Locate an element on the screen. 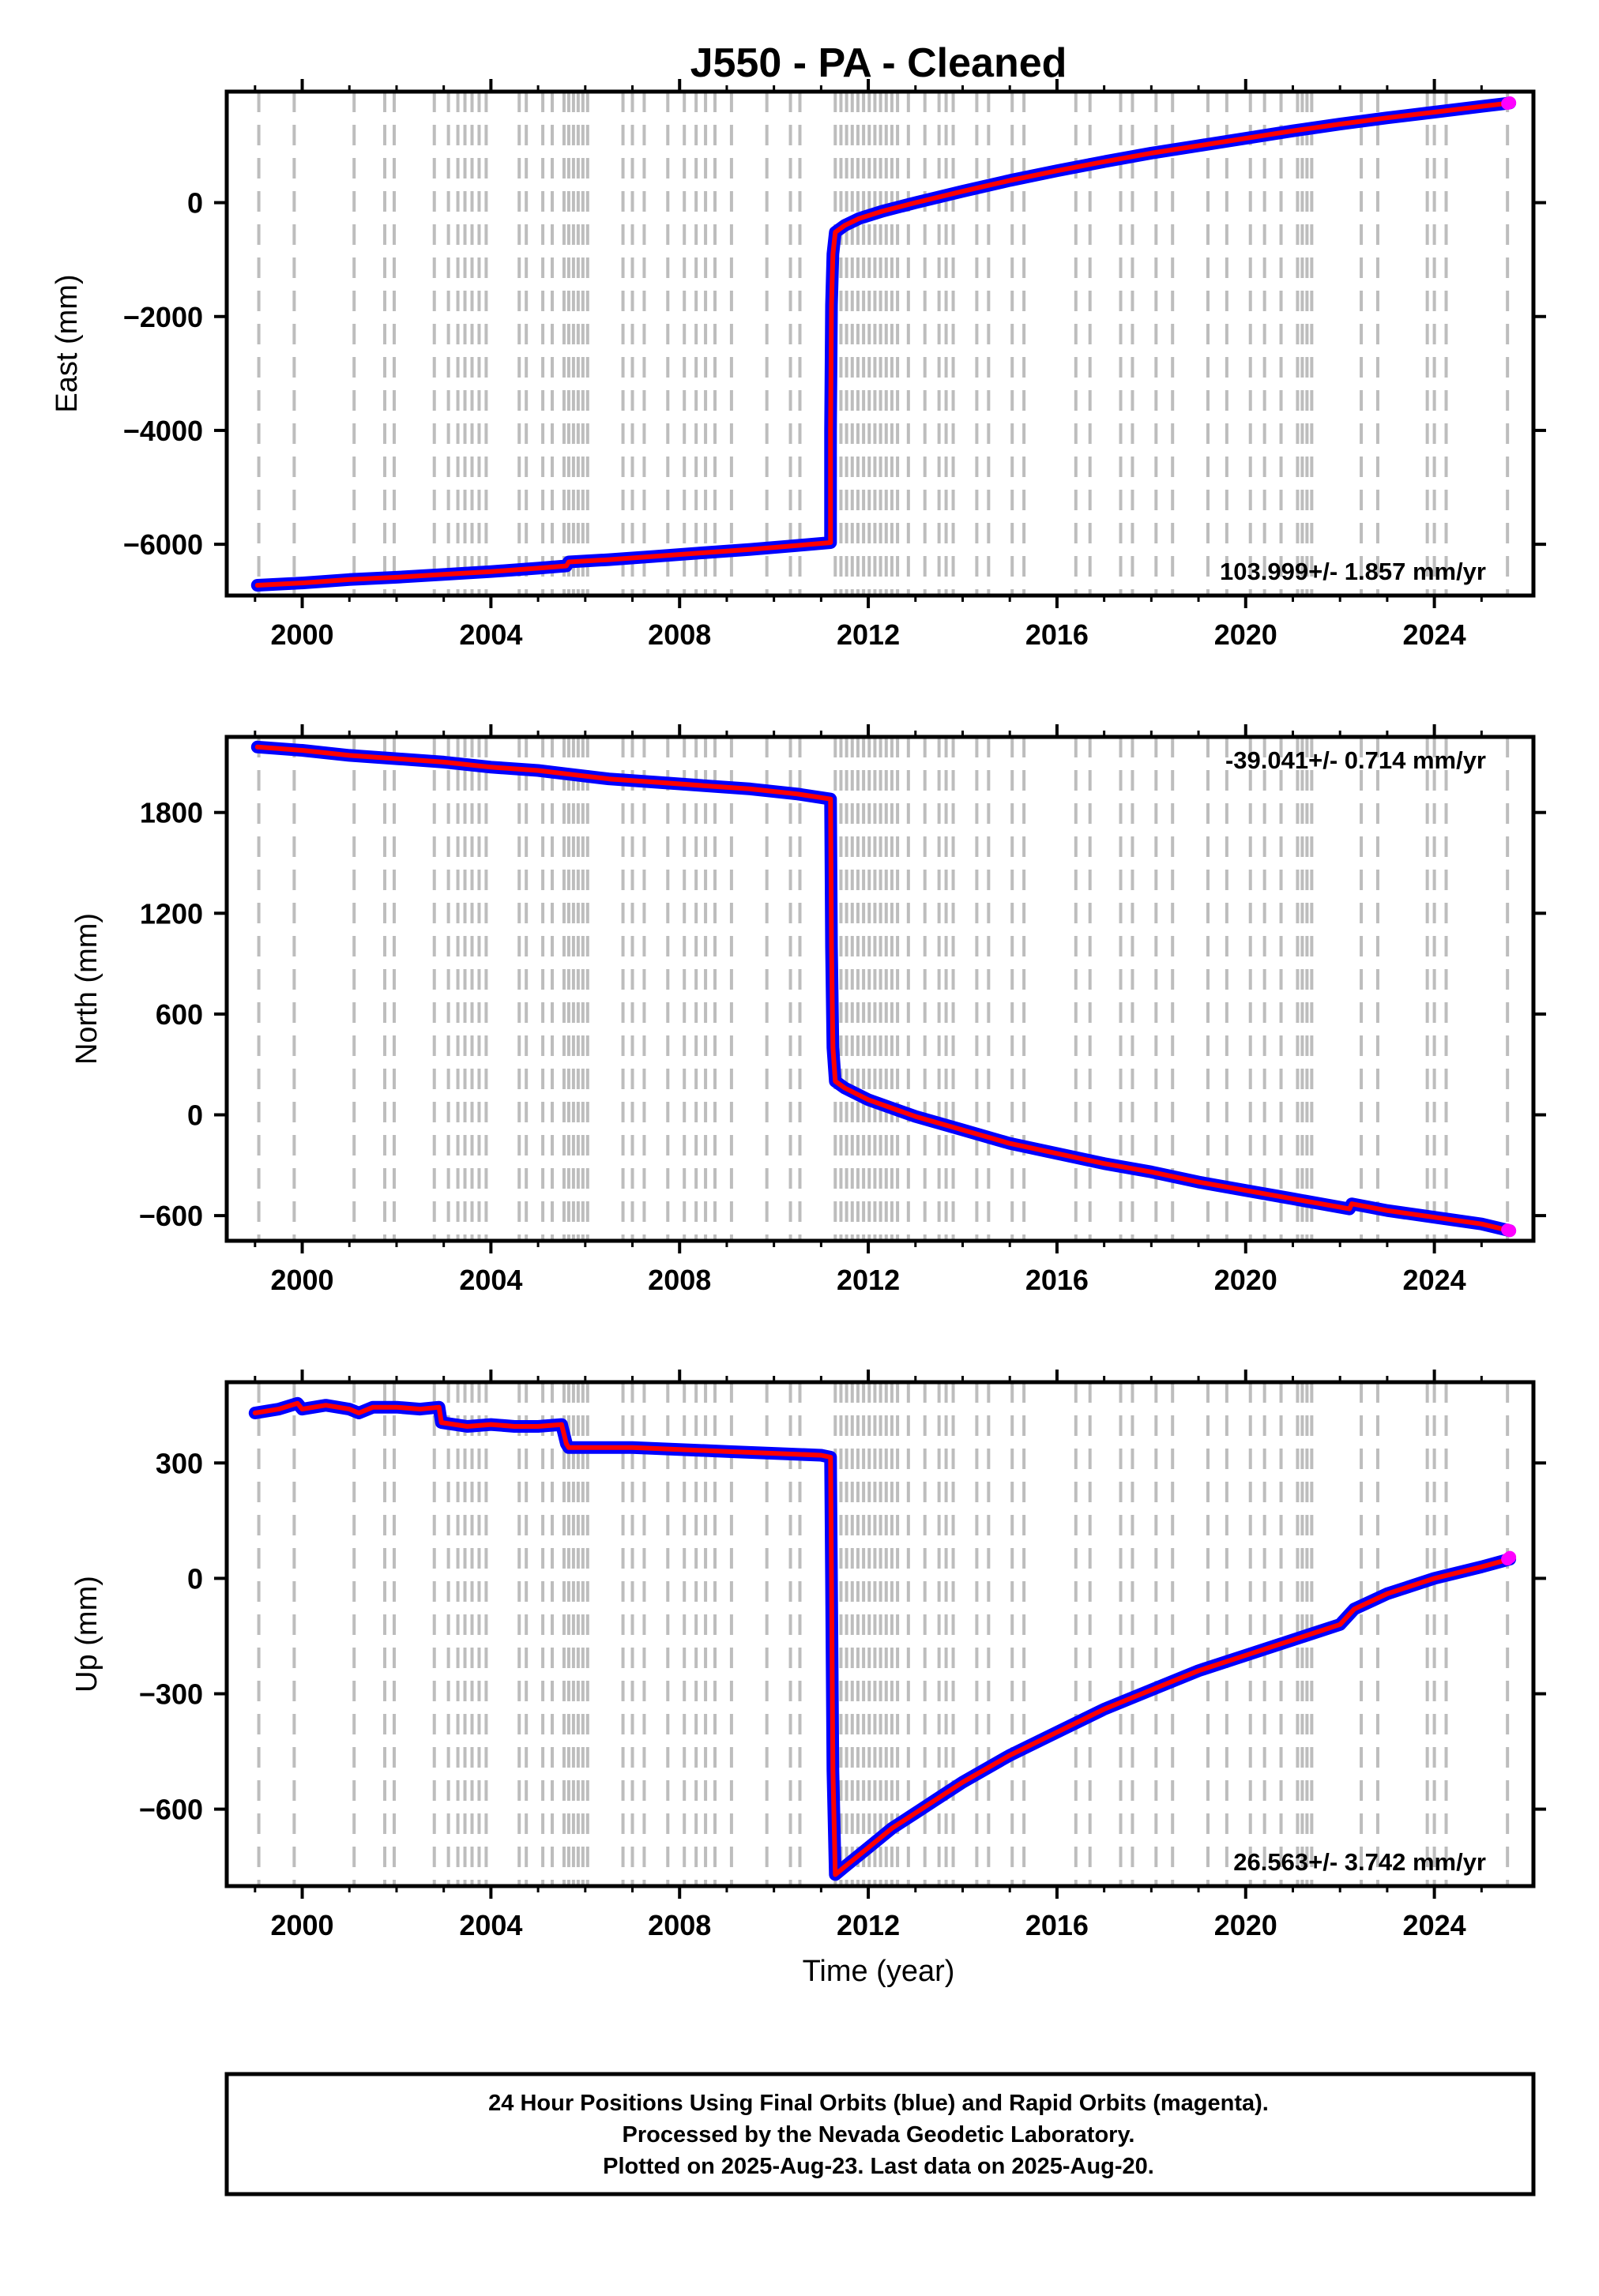  up-y-tick-label: −300 is located at coordinates (171, 1694).